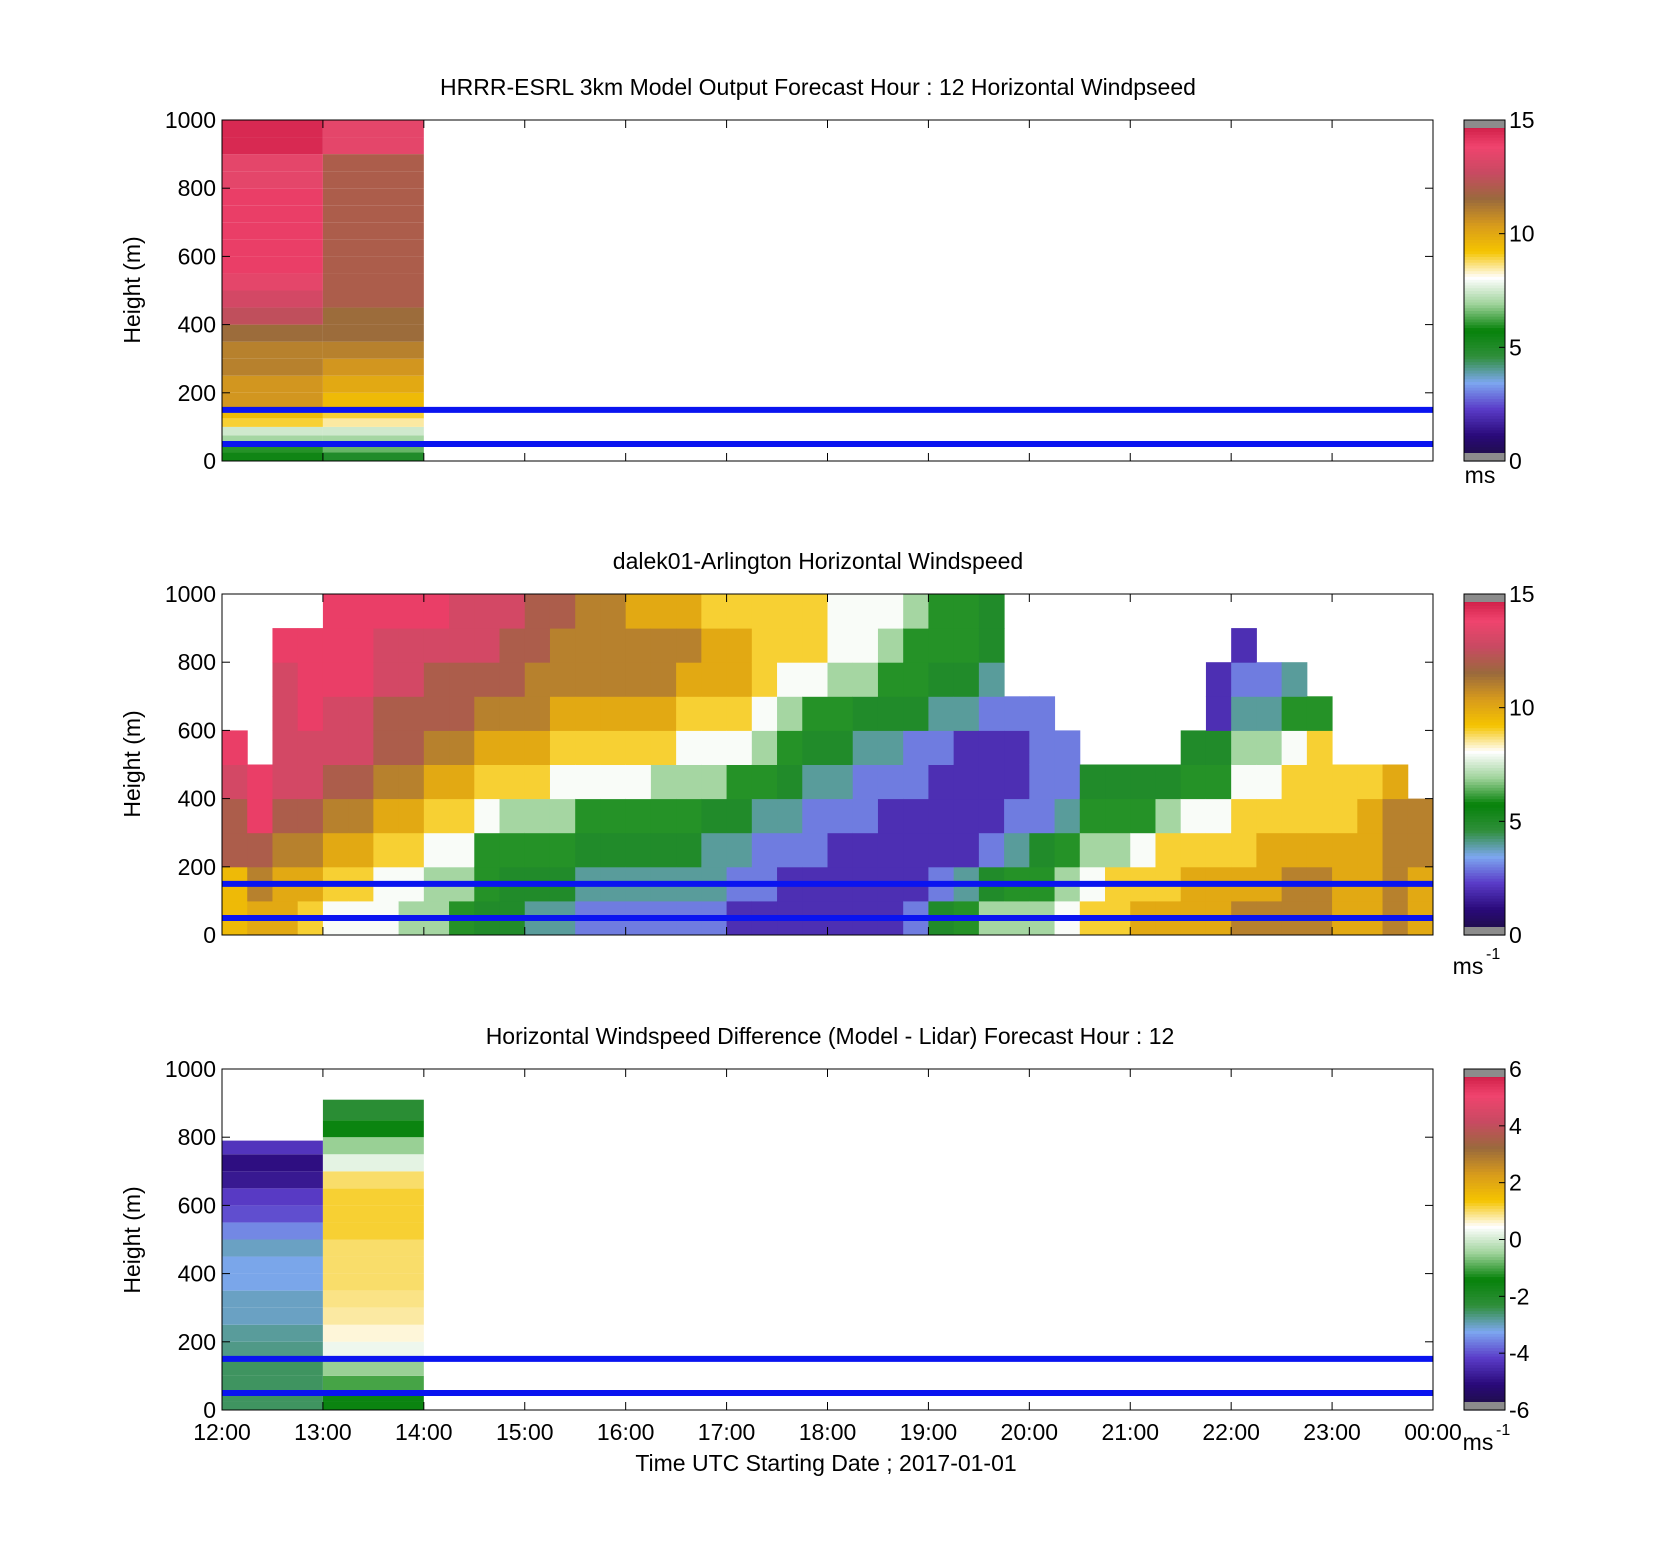 The width and height of the screenshot is (1680, 1561). I want to click on colorbar-tick-label: 0, so click(1515, 935).